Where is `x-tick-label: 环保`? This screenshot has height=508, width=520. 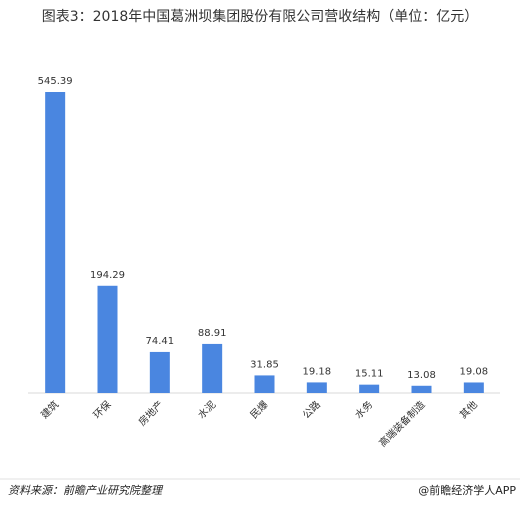 x-tick-label: 环保 is located at coordinates (101, 409).